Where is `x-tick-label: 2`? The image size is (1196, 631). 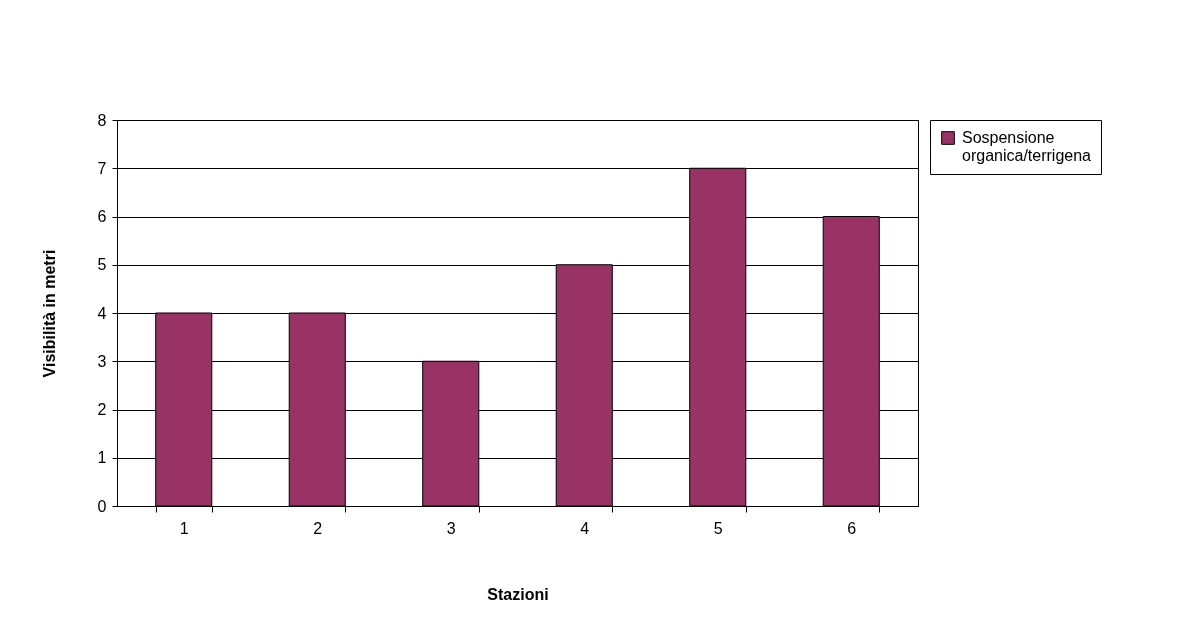
x-tick-label: 2 is located at coordinates (318, 528).